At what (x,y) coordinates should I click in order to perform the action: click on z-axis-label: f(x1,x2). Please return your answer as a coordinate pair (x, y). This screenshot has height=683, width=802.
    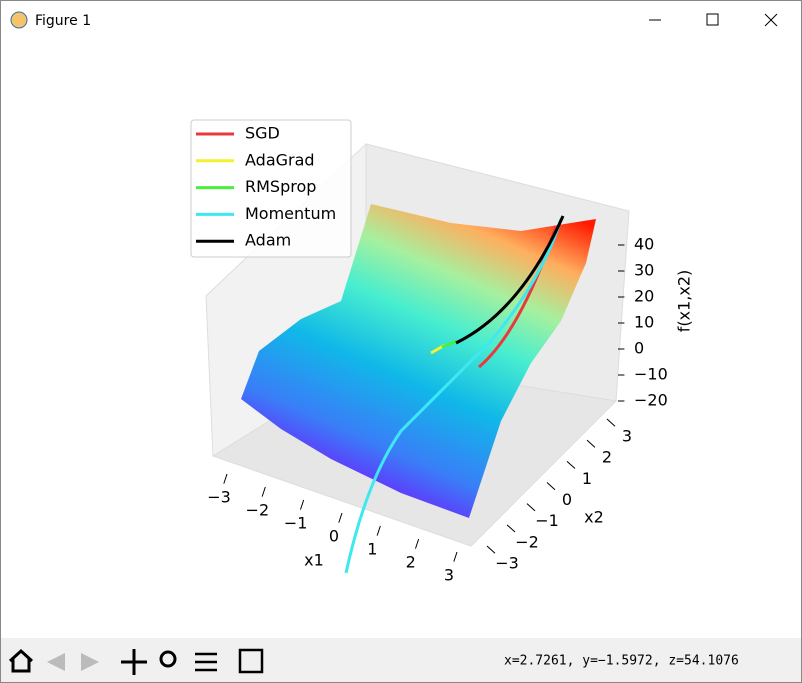
    Looking at the image, I should click on (684, 301).